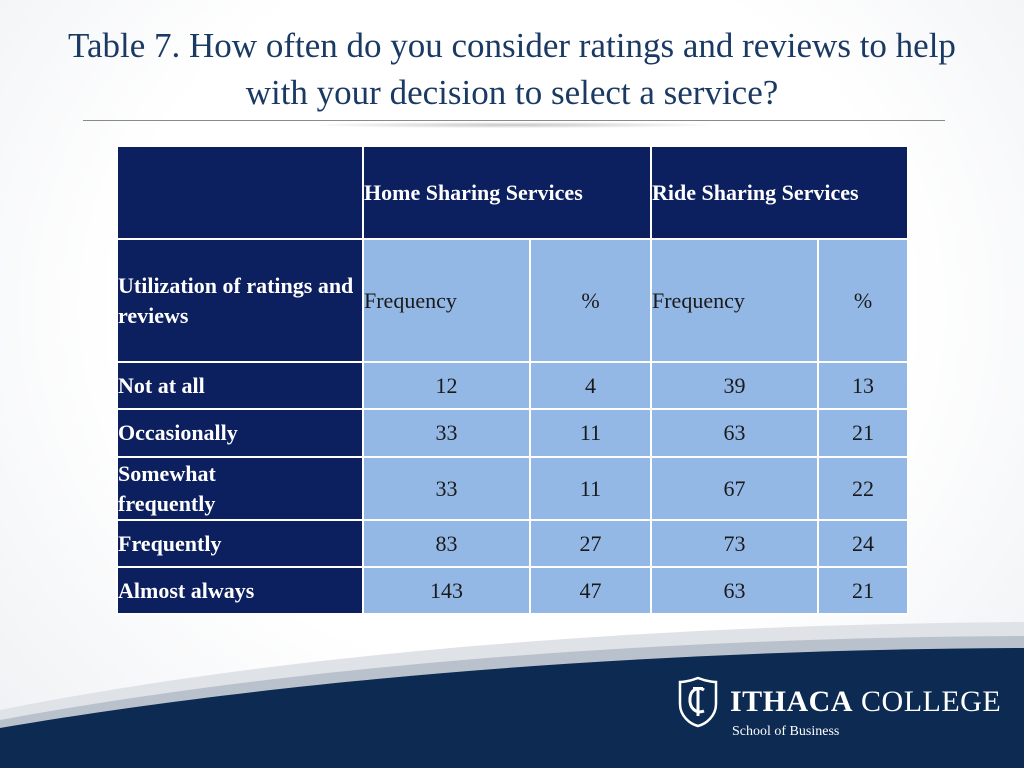 The width and height of the screenshot is (1024, 768). I want to click on sub-header-ride-percent: %, so click(863, 300).